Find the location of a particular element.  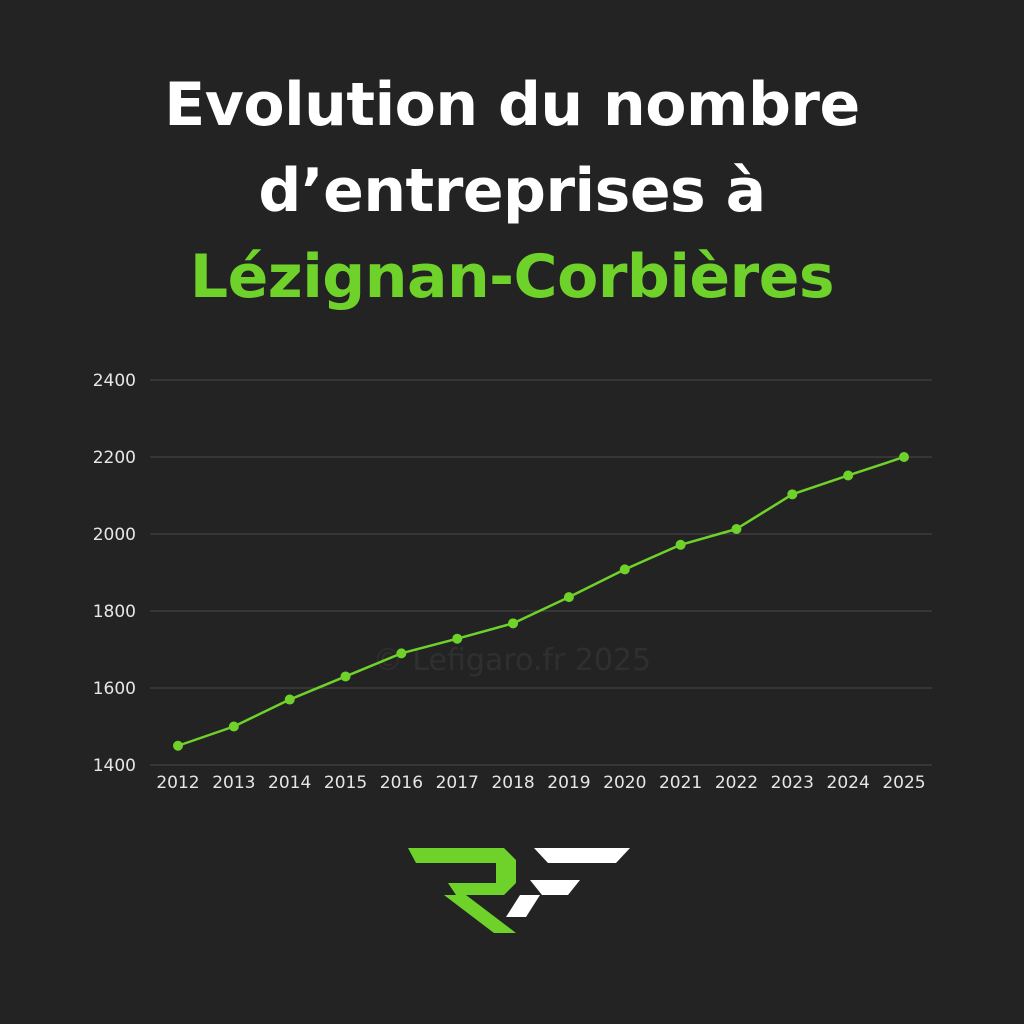

title-line-3-town: Lézignan-Corbières is located at coordinates (512, 277).